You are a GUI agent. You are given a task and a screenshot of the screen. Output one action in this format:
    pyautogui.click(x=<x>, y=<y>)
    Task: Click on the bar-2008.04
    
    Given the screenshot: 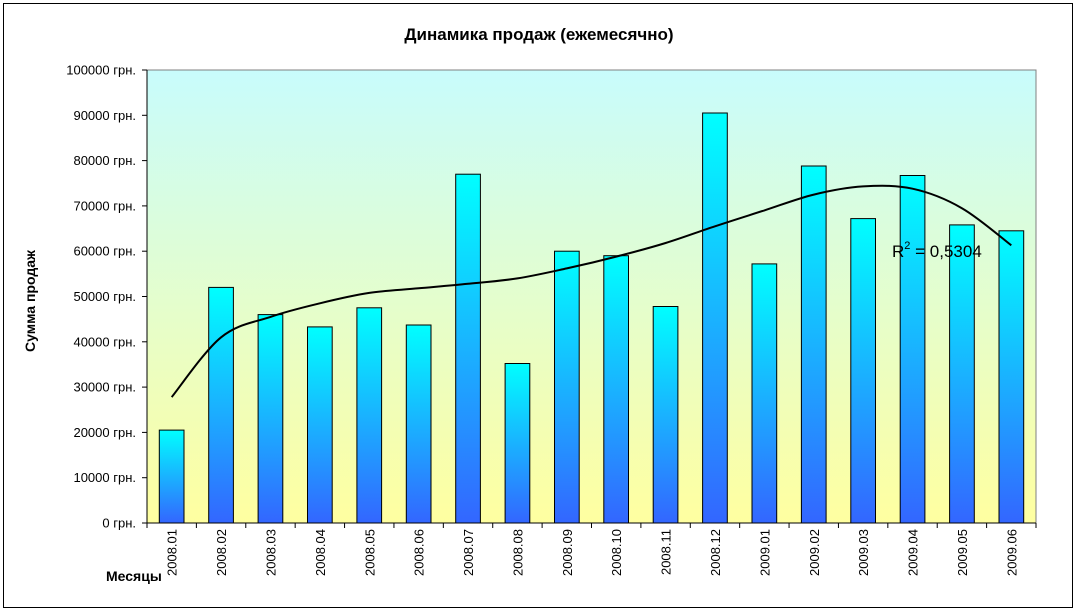 What is the action you would take?
    pyautogui.click(x=320, y=425)
    